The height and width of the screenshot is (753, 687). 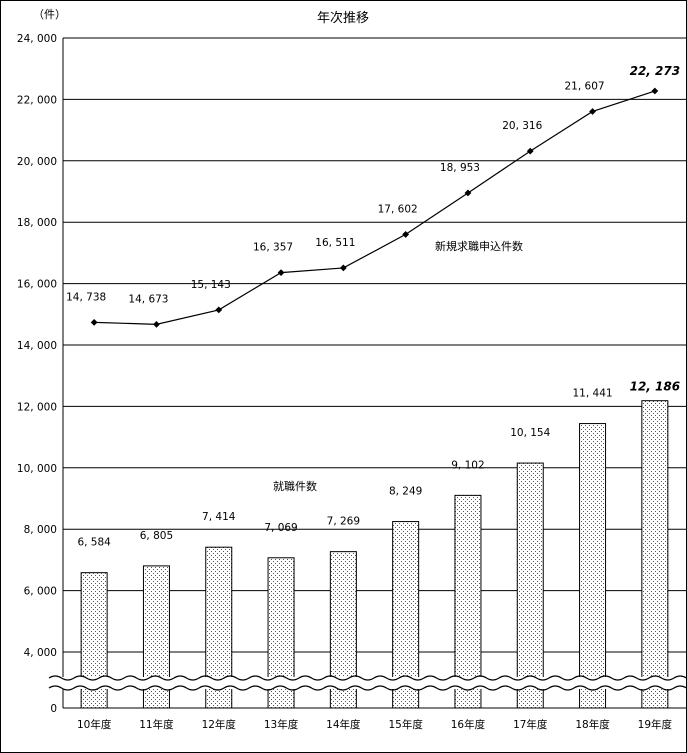 What do you see at coordinates (335, 243) in the screenshot?
I see `line-data-label: 16, 511` at bounding box center [335, 243].